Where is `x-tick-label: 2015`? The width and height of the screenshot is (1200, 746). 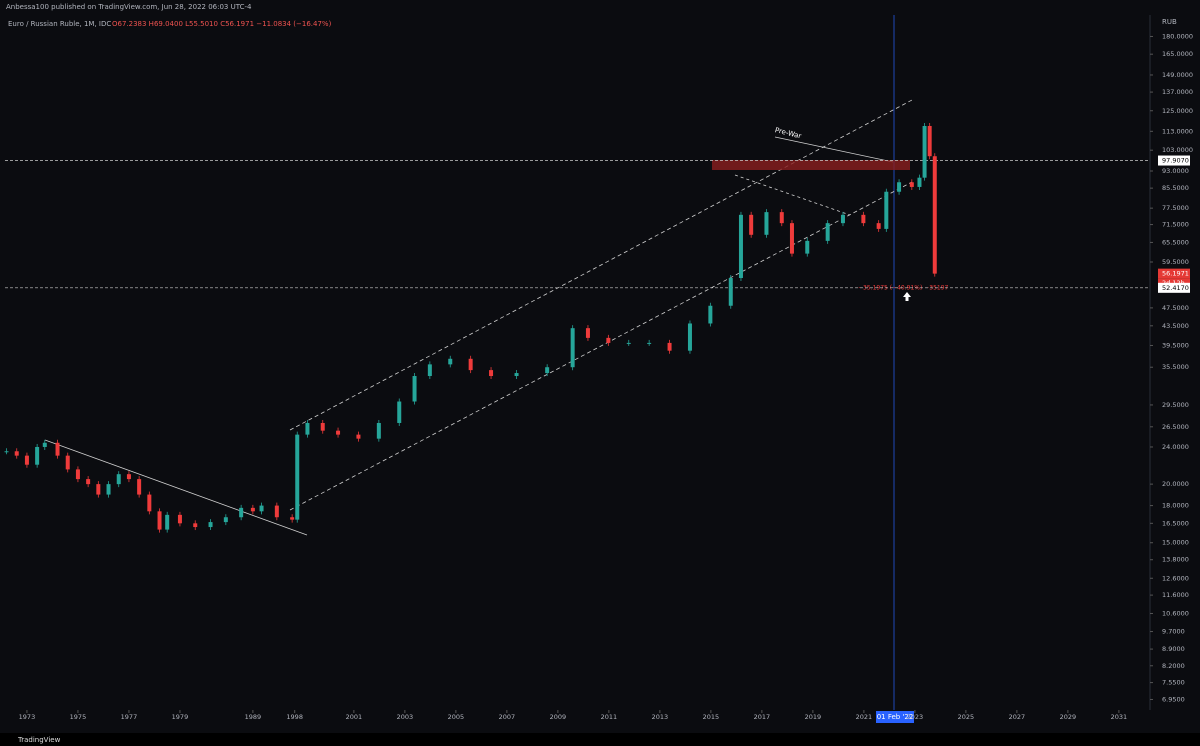 x-tick-label: 2015 is located at coordinates (711, 717).